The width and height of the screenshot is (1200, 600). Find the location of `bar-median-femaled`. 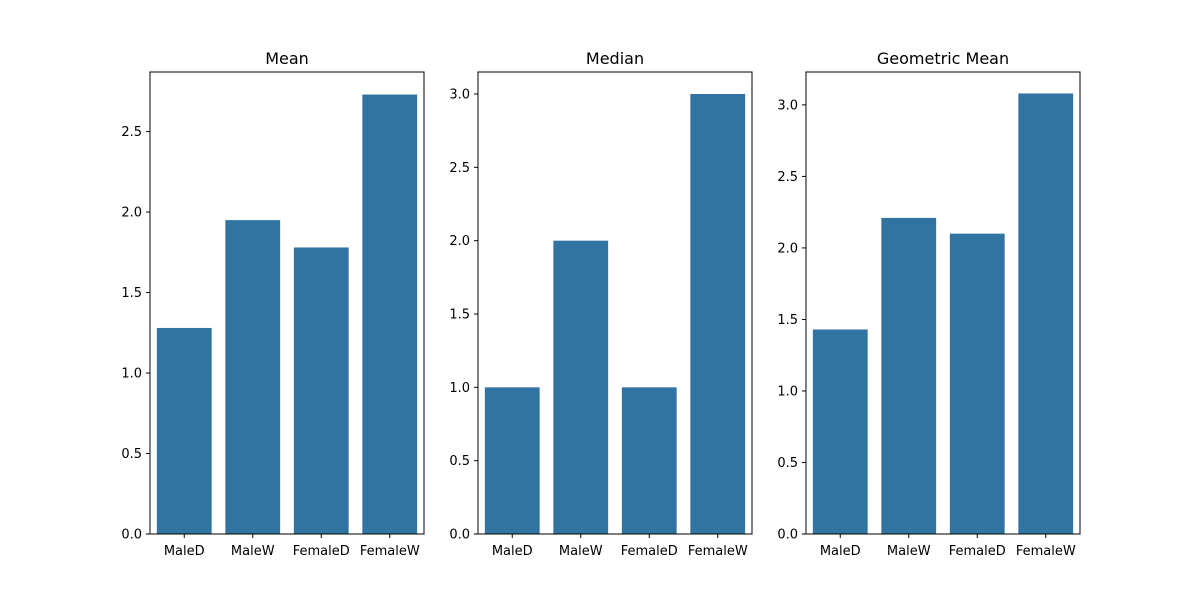

bar-median-femaled is located at coordinates (649, 460).